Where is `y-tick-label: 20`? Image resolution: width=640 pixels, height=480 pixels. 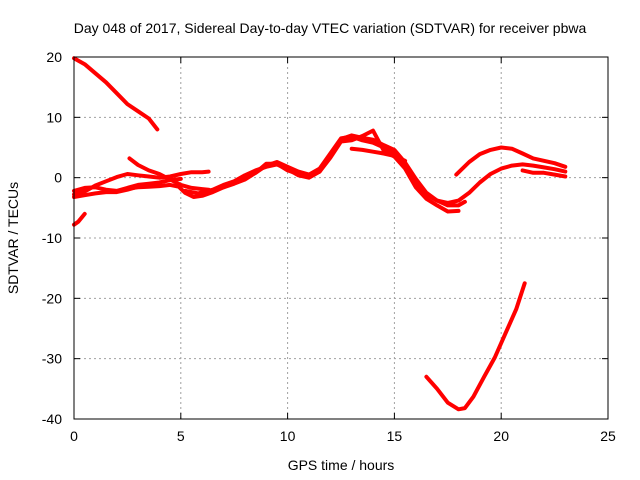
y-tick-label: 20 is located at coordinates (54, 57).